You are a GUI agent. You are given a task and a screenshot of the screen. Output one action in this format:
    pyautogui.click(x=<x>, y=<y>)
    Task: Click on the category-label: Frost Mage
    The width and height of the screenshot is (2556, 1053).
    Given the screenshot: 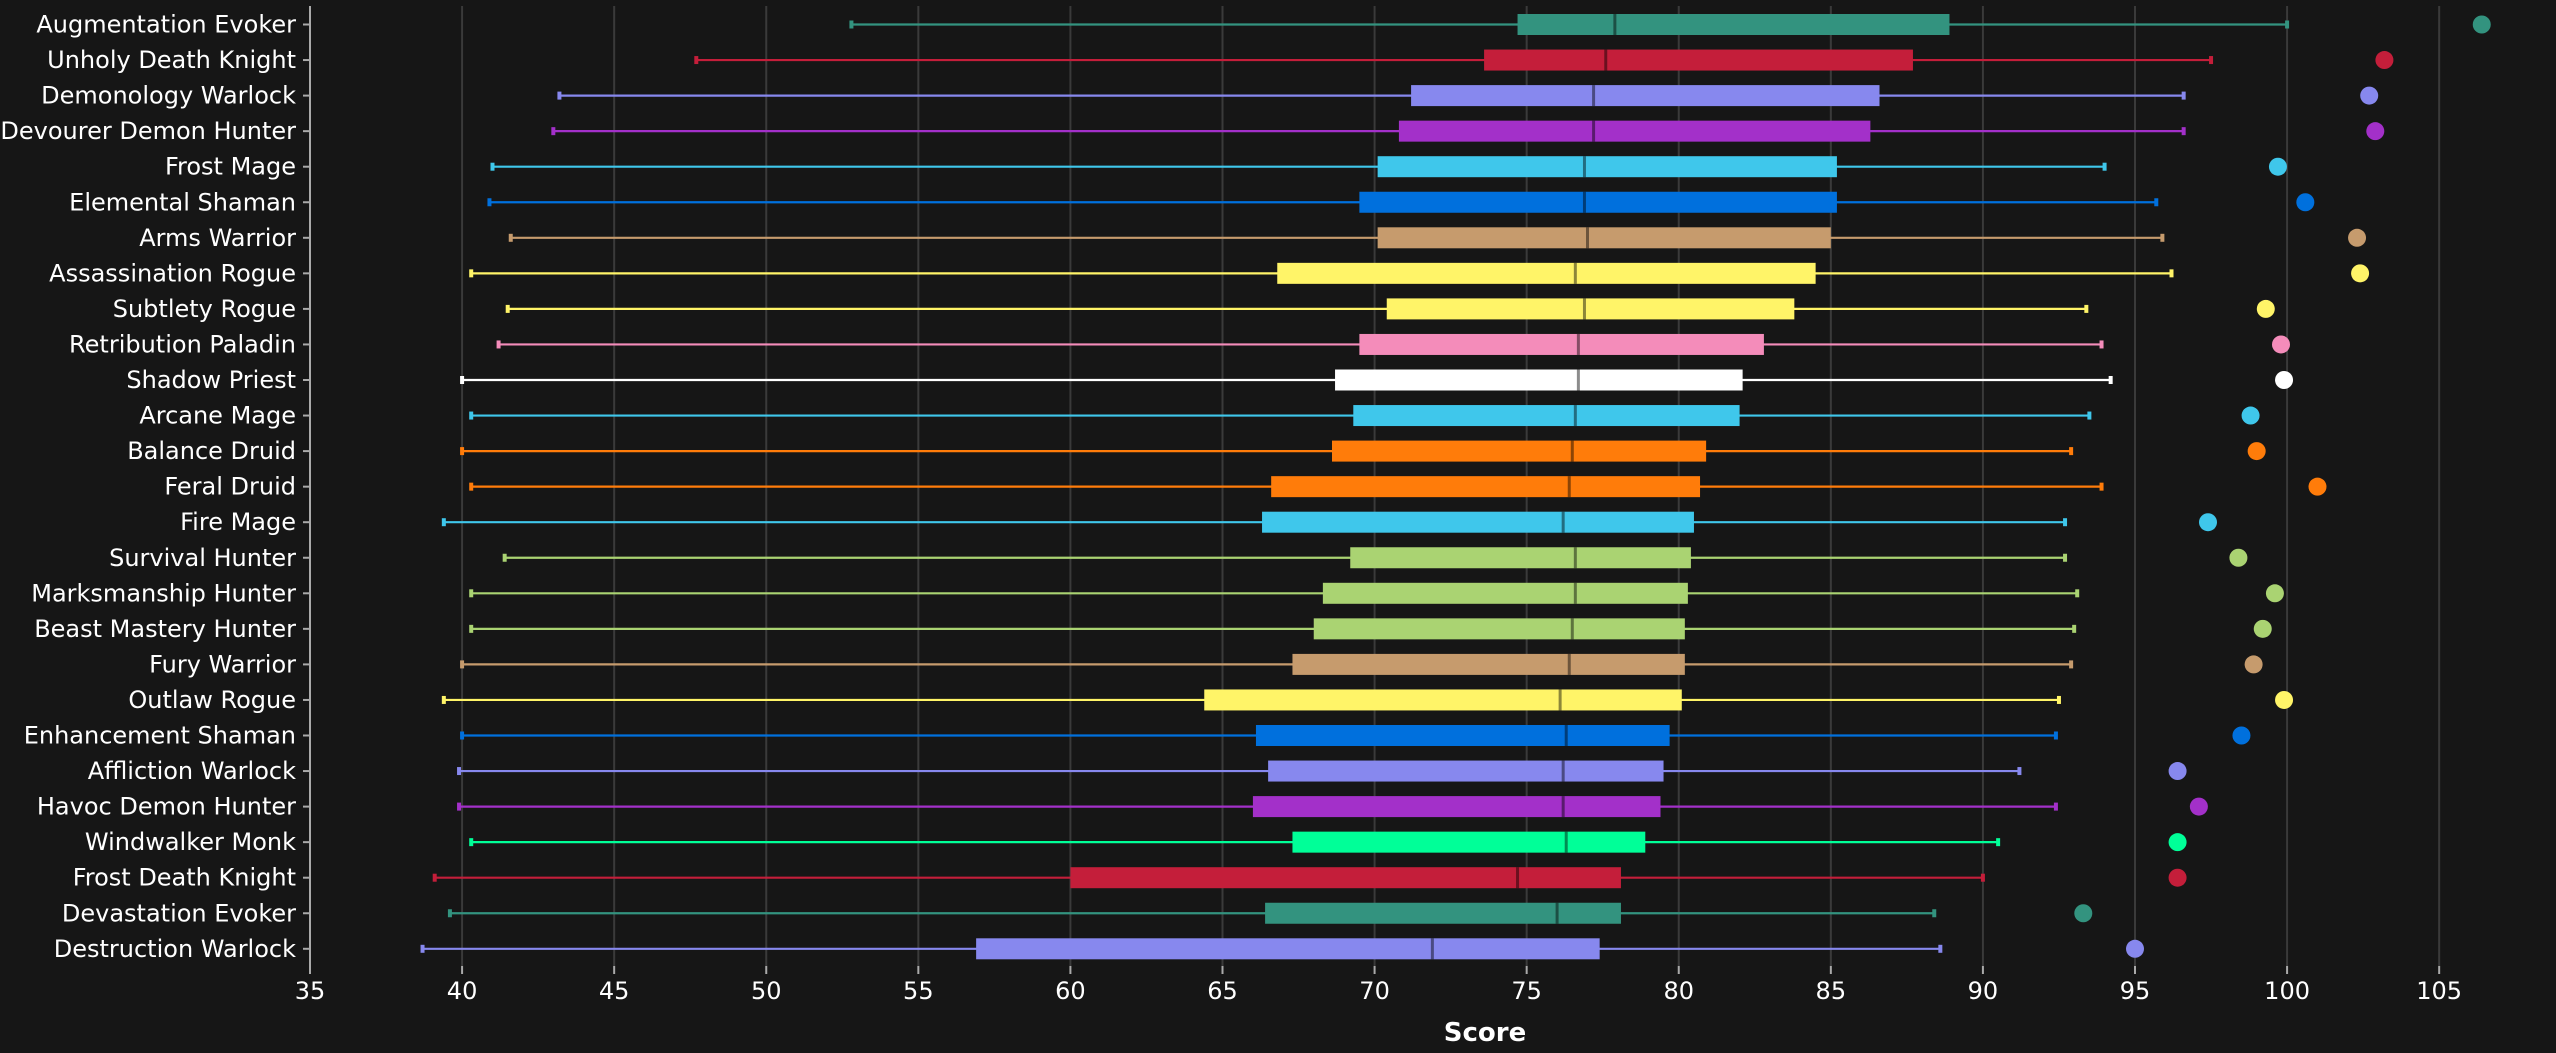 What is the action you would take?
    pyautogui.click(x=230, y=167)
    